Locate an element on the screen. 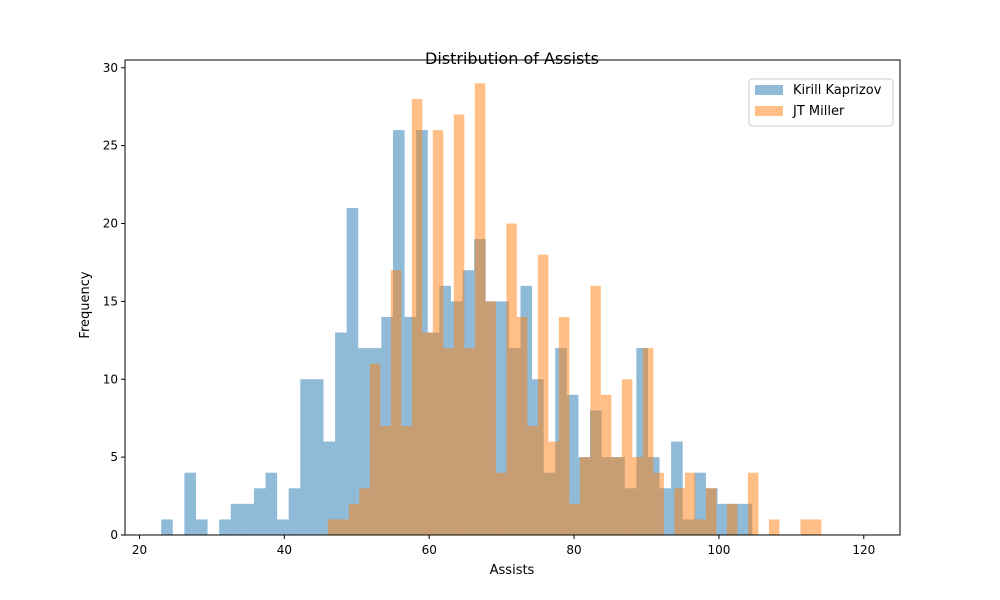 This screenshot has width=1000, height=600. legend: Kirill Kaprizov JT Miller is located at coordinates (821, 102).